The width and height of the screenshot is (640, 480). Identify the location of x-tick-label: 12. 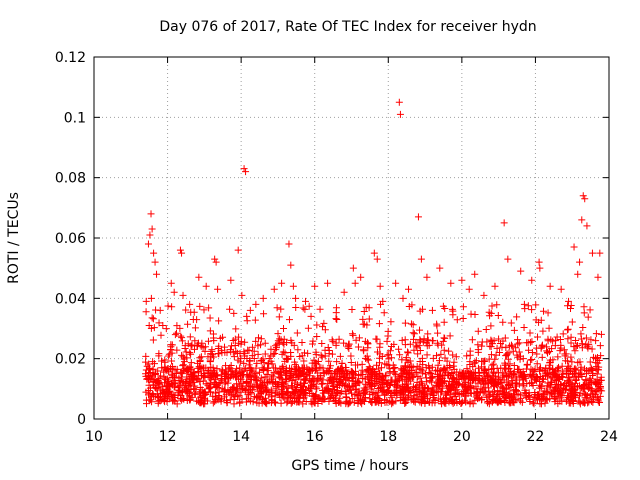
(168, 437).